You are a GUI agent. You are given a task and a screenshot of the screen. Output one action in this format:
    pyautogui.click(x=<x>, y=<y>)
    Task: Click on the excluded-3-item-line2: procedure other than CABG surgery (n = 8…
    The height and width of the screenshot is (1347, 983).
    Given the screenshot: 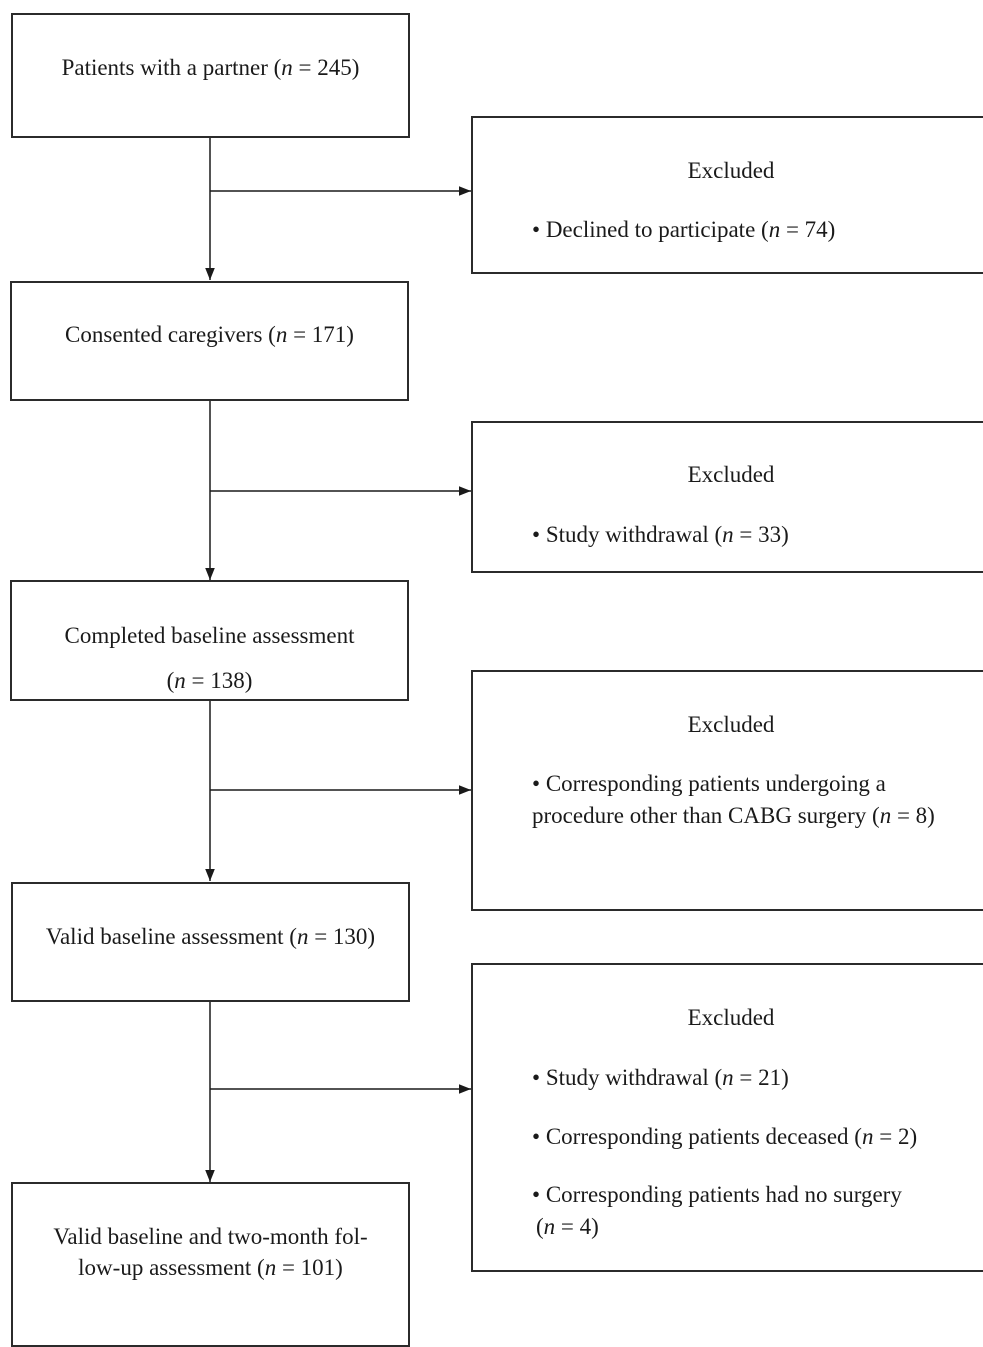 What is the action you would take?
    pyautogui.click(x=733, y=815)
    